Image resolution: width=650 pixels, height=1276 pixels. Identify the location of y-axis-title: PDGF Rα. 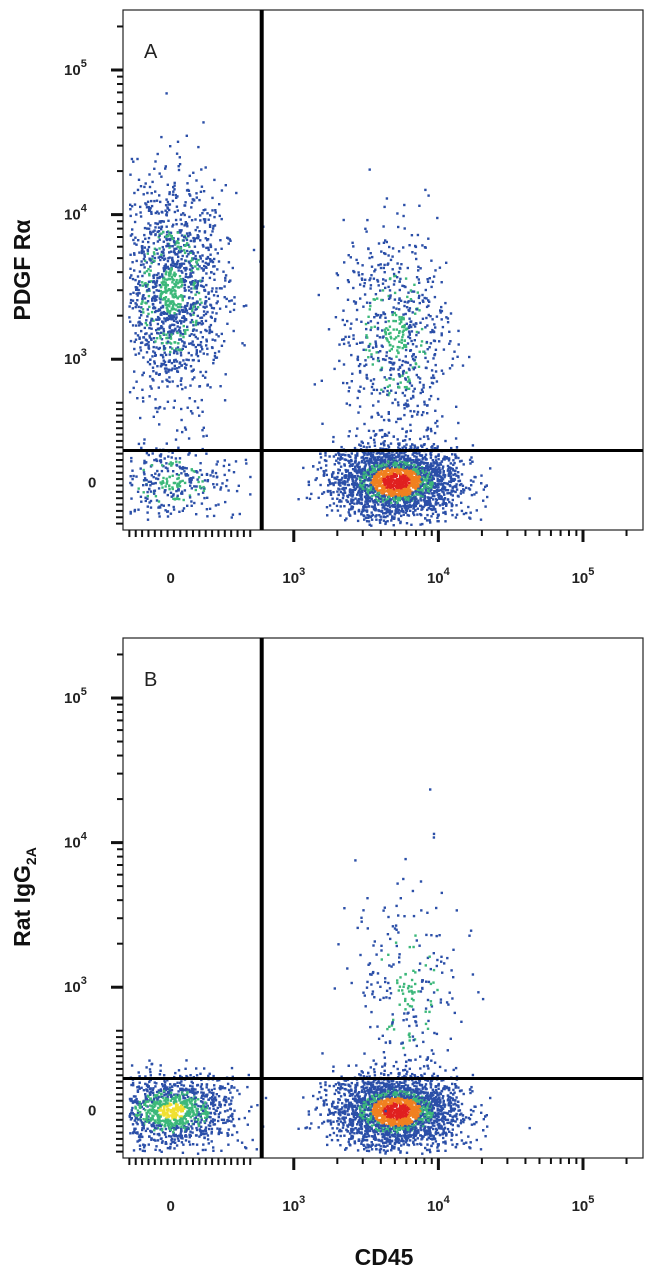
(22, 269).